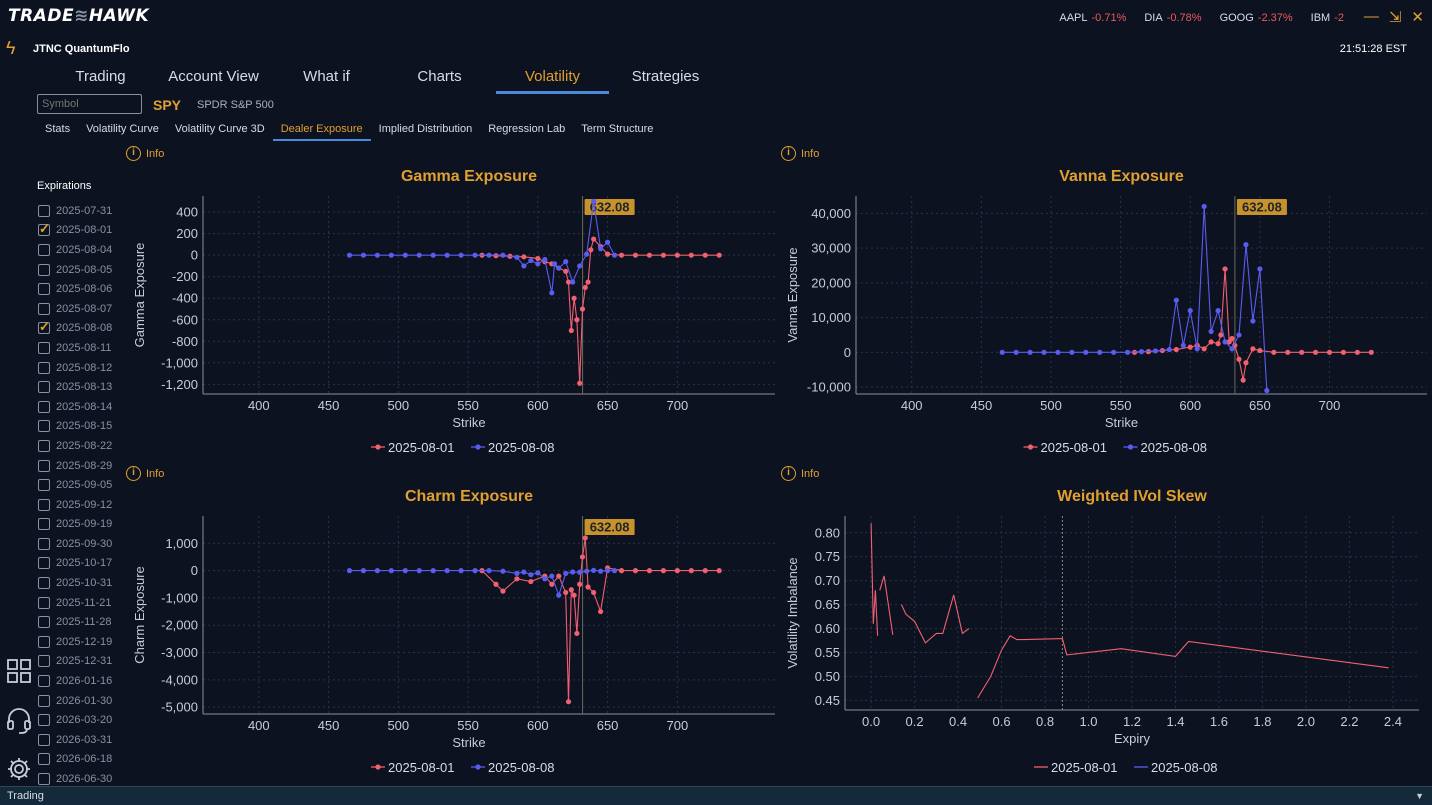 The image size is (1432, 805). I want to click on tab-charts: Charts, so click(439, 76).